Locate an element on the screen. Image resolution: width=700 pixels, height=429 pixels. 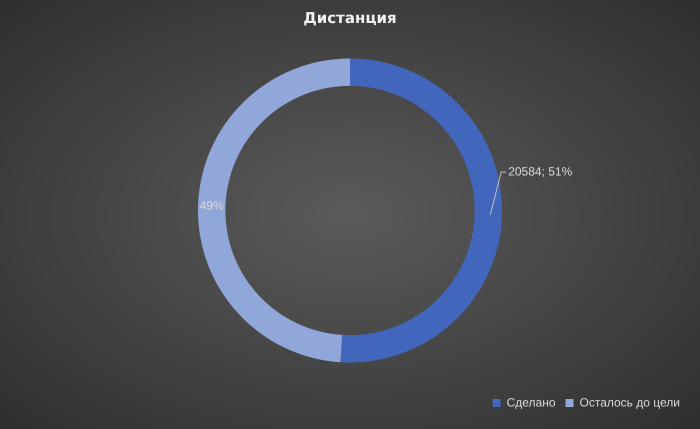
data-label: 49% is located at coordinates (212, 205).